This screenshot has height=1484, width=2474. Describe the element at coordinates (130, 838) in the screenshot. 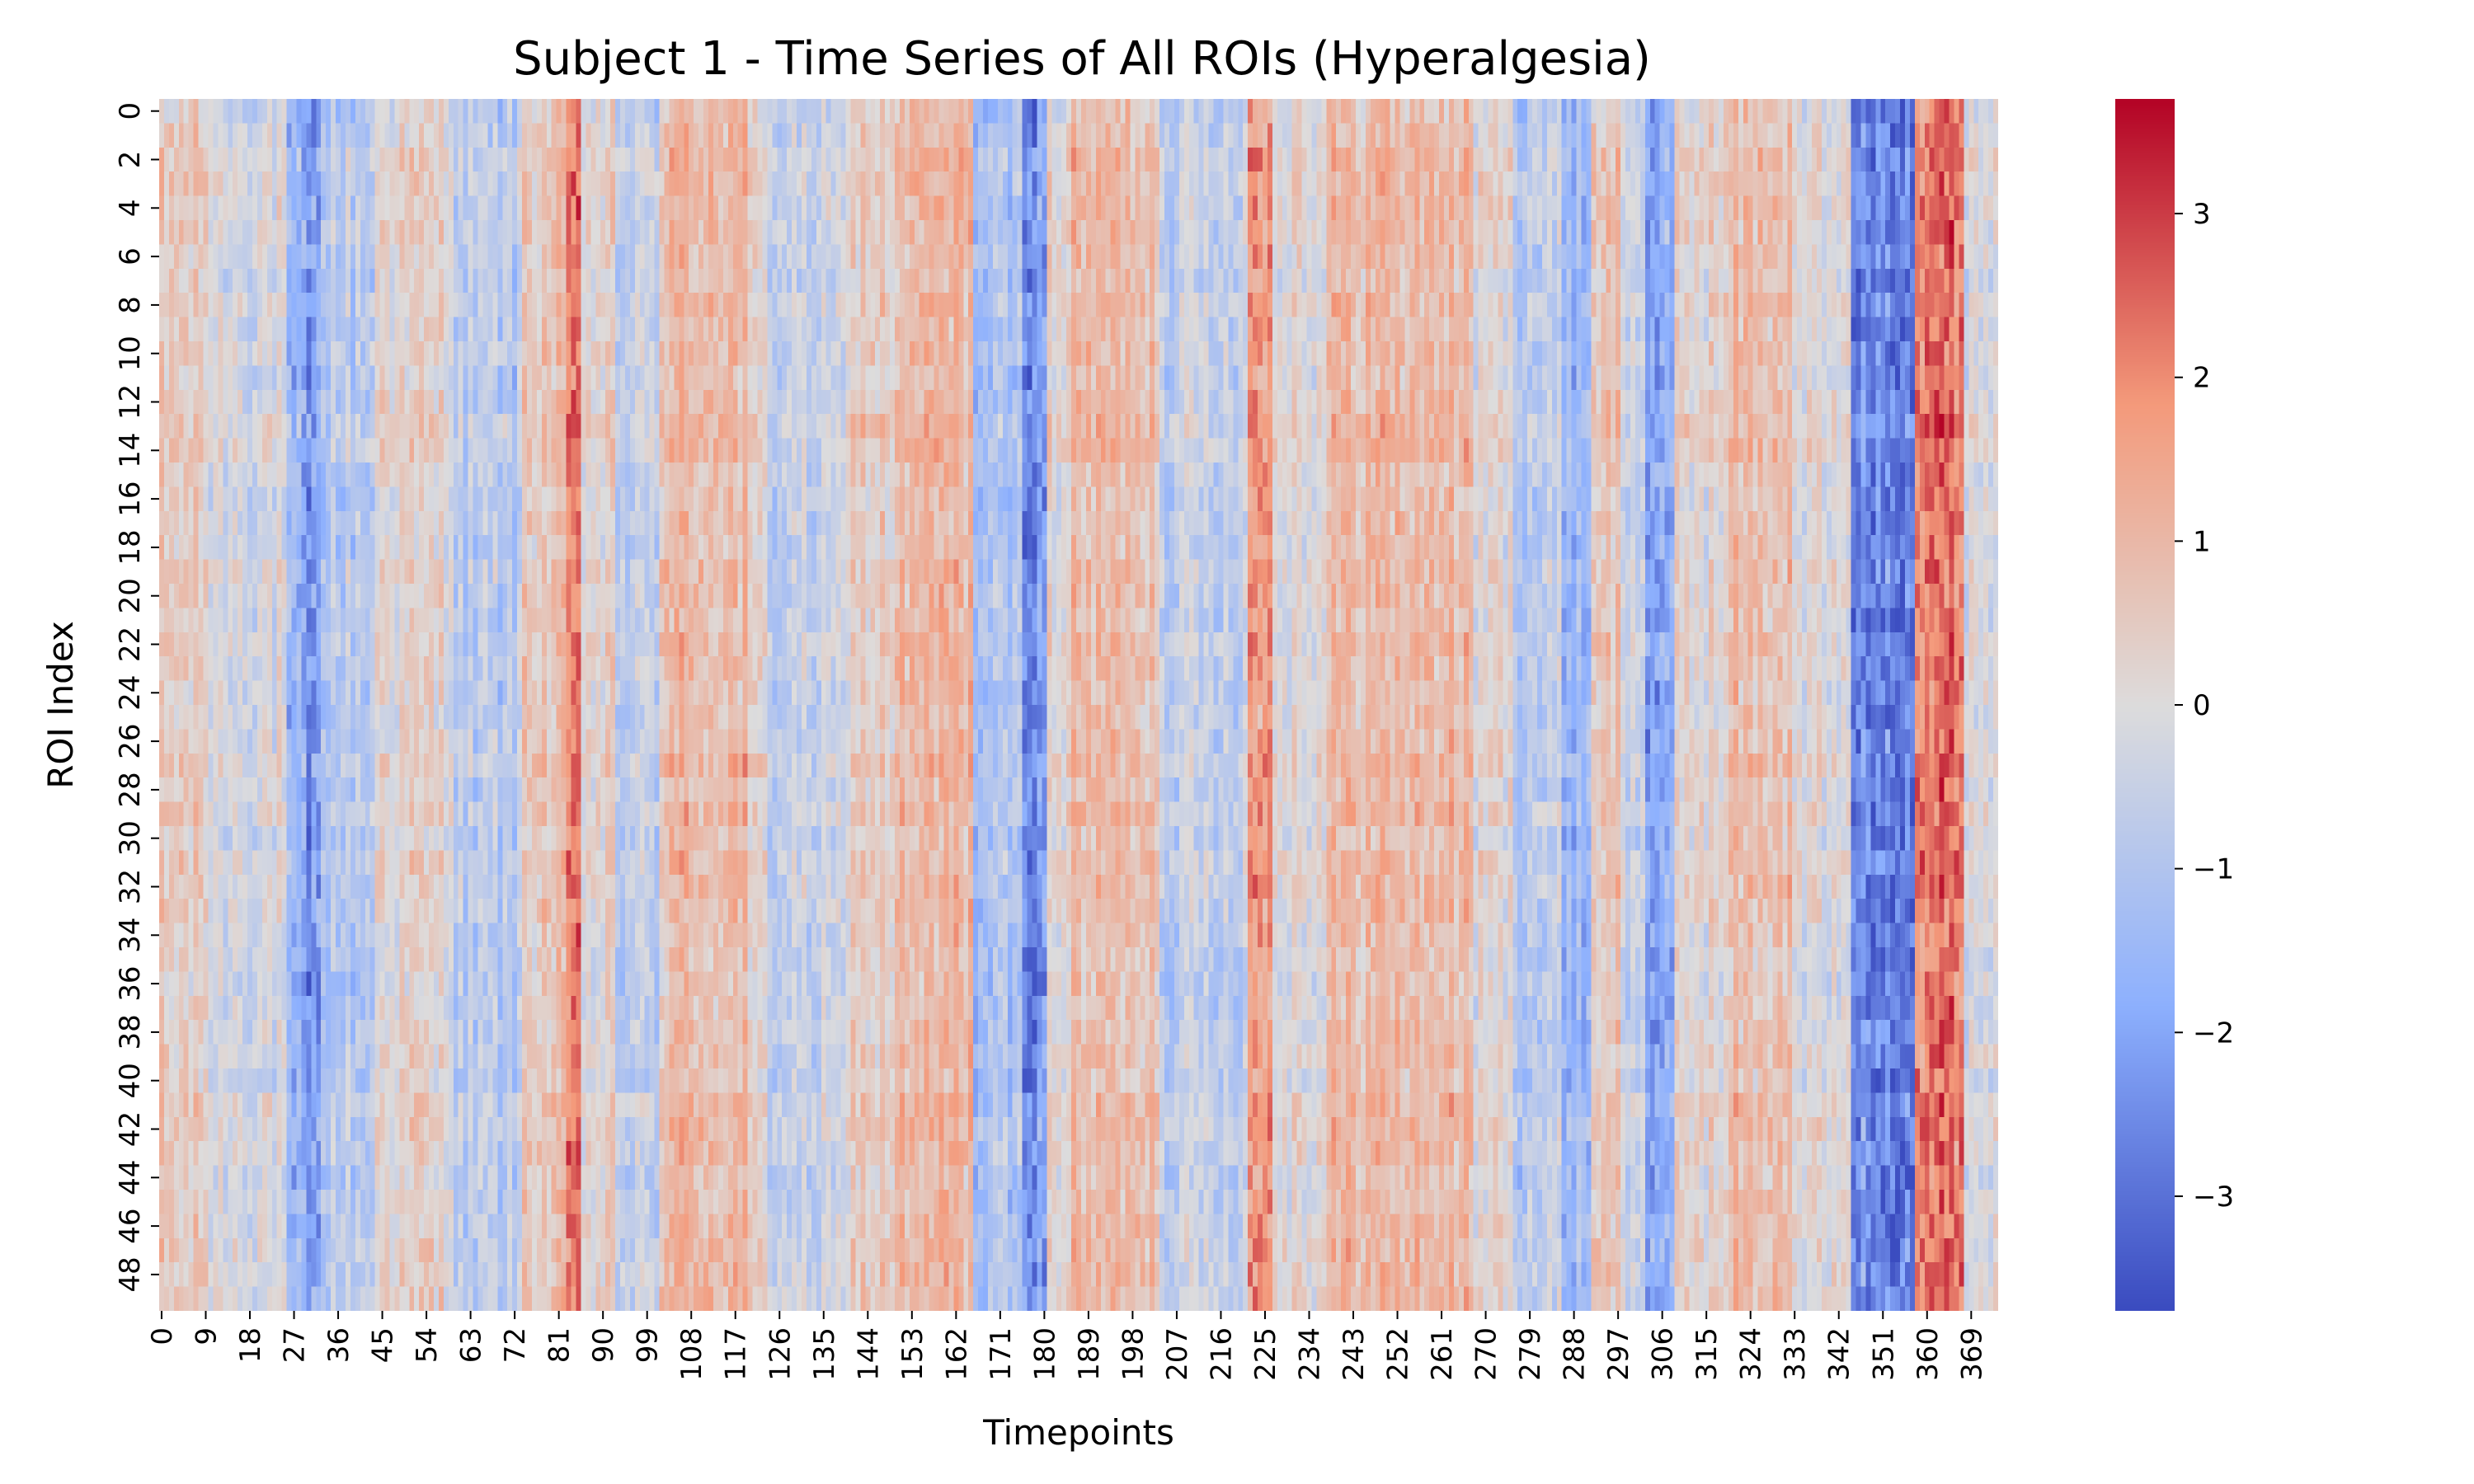

I see `y-tick-label: 30` at that location.